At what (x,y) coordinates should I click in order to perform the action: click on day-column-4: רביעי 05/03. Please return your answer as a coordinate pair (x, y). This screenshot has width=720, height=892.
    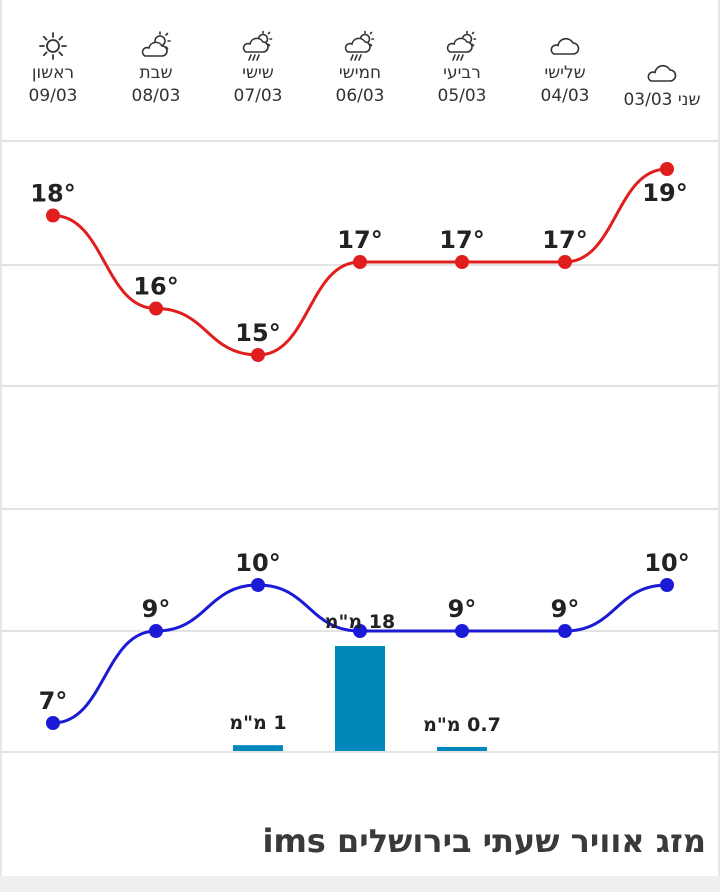
    Looking at the image, I should click on (462, 69).